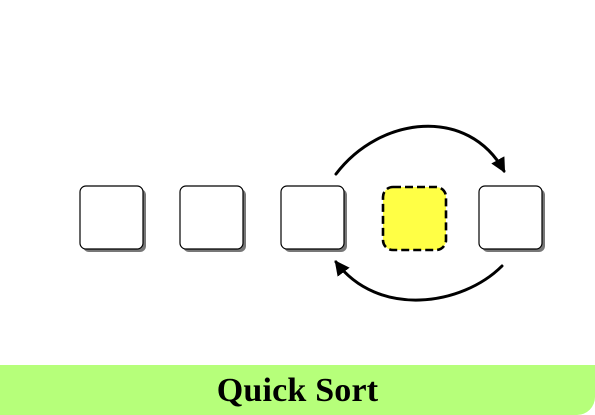  I want to click on footer-banner: Quick Sort, so click(297, 390).